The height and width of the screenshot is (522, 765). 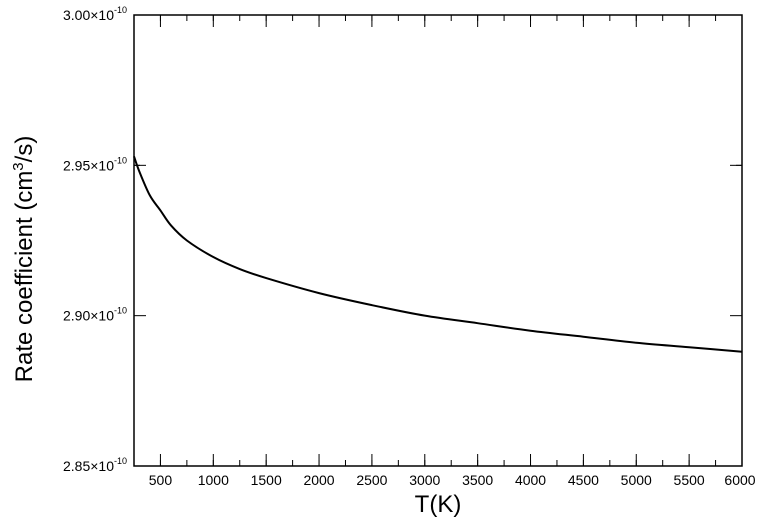 I want to click on x-tick-label: 5000, so click(x=636, y=480).